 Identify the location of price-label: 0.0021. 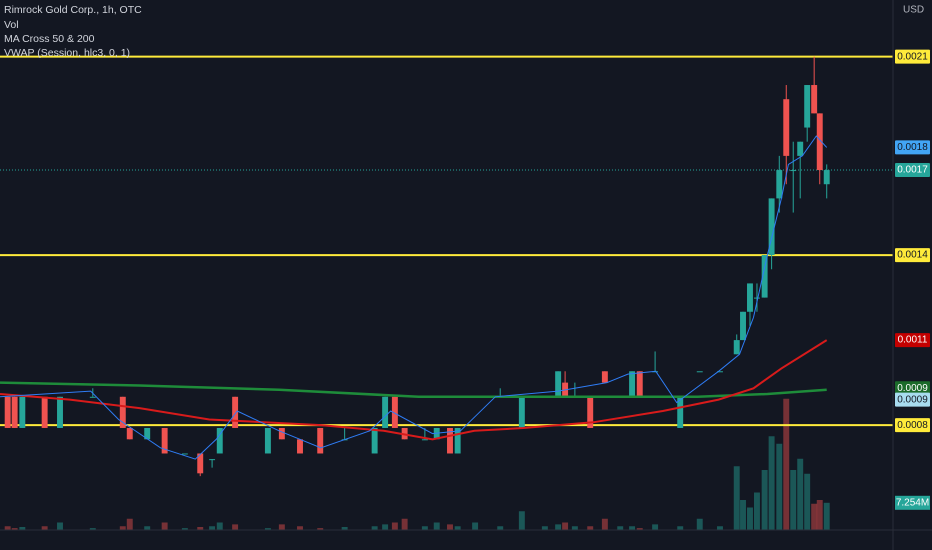
(912, 56).